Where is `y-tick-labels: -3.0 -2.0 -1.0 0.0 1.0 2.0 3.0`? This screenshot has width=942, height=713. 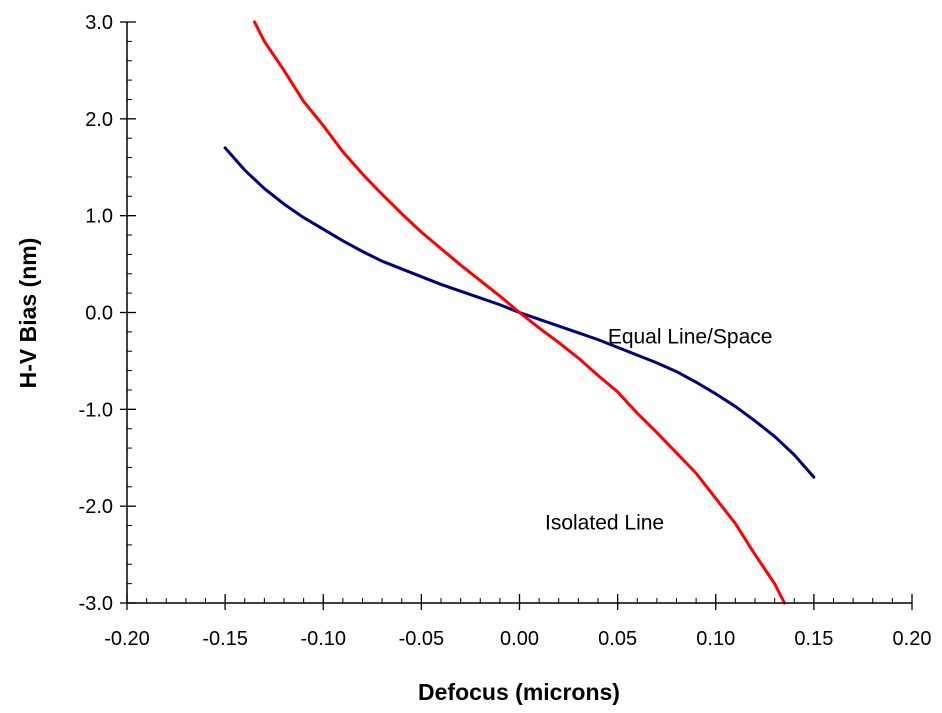
y-tick-labels: -3.0 -2.0 -1.0 0.0 1.0 2.0 3.0 is located at coordinates (96, 313).